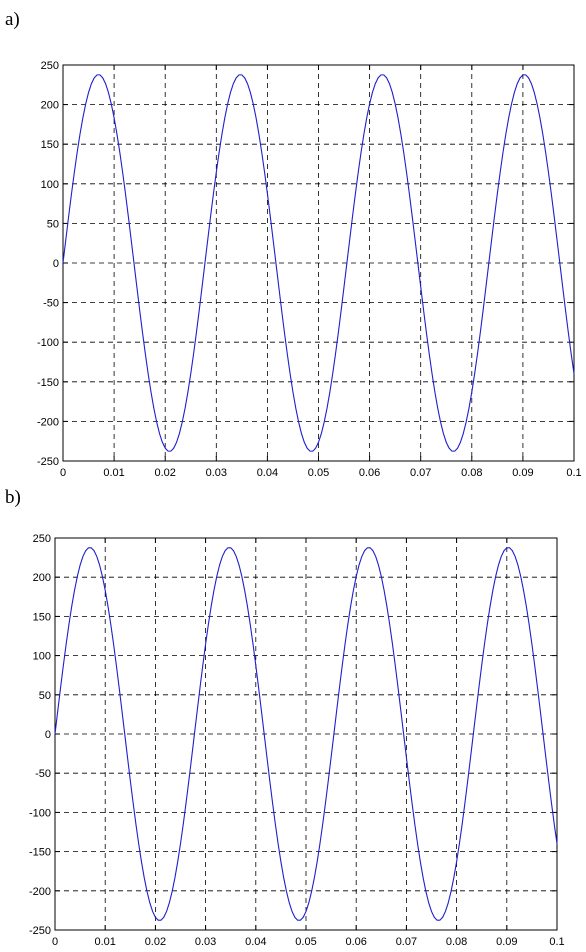 The image size is (586, 952). What do you see at coordinates (12, 19) in the screenshot?
I see `panel-a-label: a)` at bounding box center [12, 19].